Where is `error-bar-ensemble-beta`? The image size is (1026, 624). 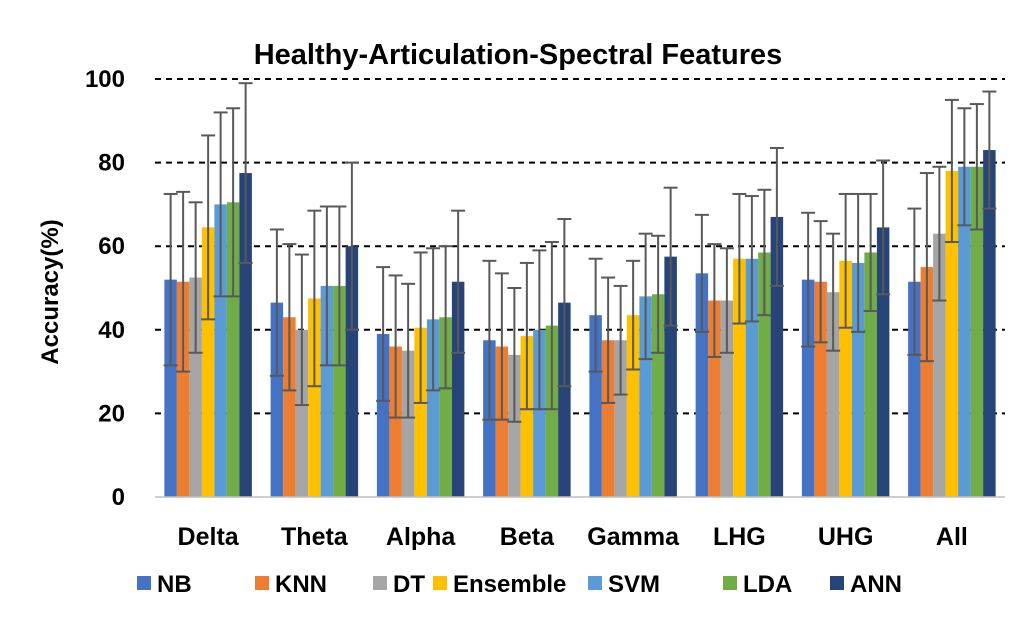 error-bar-ensemble-beta is located at coordinates (526, 336).